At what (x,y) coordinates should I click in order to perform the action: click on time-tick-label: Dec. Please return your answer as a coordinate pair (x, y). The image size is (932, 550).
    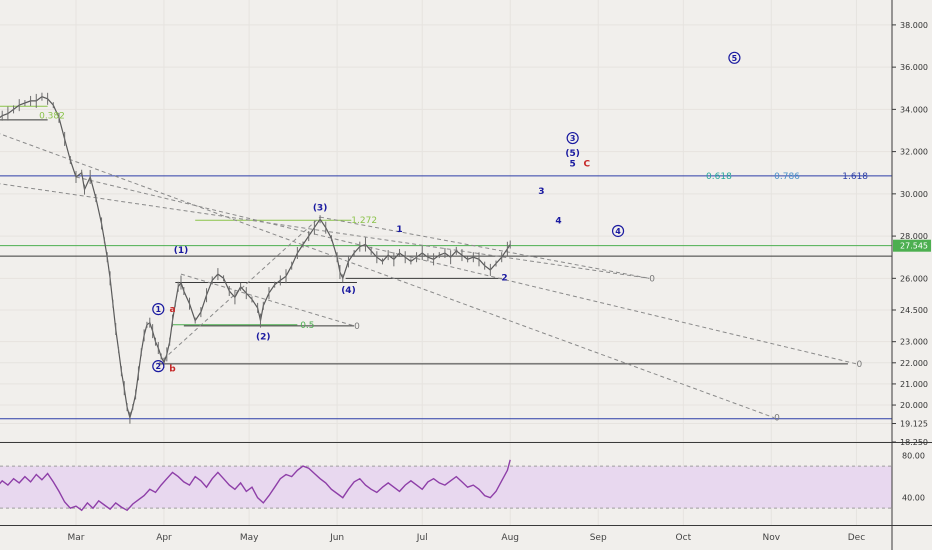
    Looking at the image, I should click on (856, 538).